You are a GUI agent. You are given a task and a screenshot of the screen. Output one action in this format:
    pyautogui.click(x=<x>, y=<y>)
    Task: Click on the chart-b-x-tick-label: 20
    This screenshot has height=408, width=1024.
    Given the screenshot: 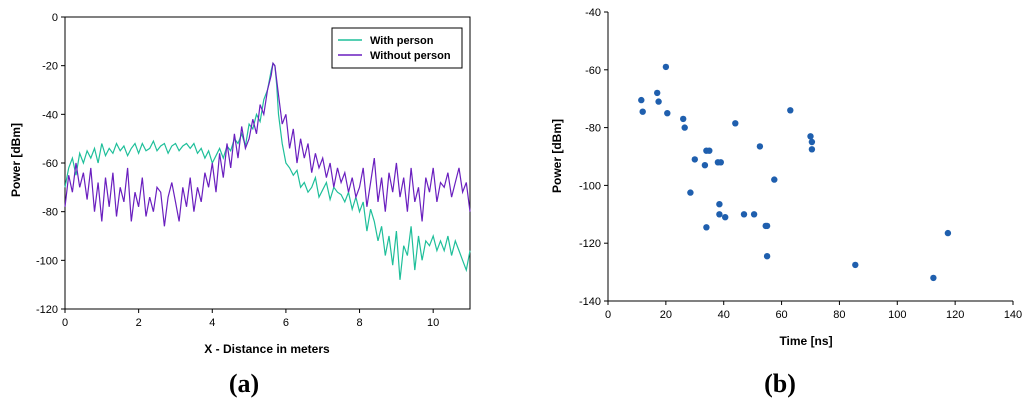 What is the action you would take?
    pyautogui.click(x=666, y=315)
    